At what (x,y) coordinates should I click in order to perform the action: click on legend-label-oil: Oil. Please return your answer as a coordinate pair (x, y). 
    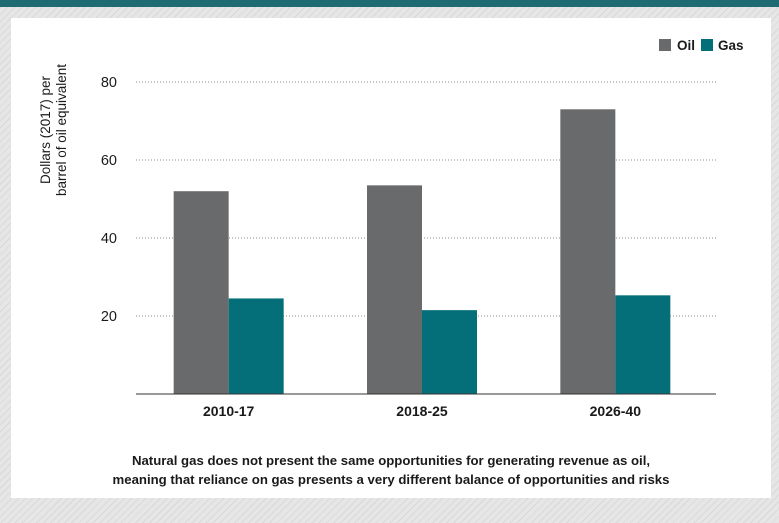
    Looking at the image, I should click on (686, 45).